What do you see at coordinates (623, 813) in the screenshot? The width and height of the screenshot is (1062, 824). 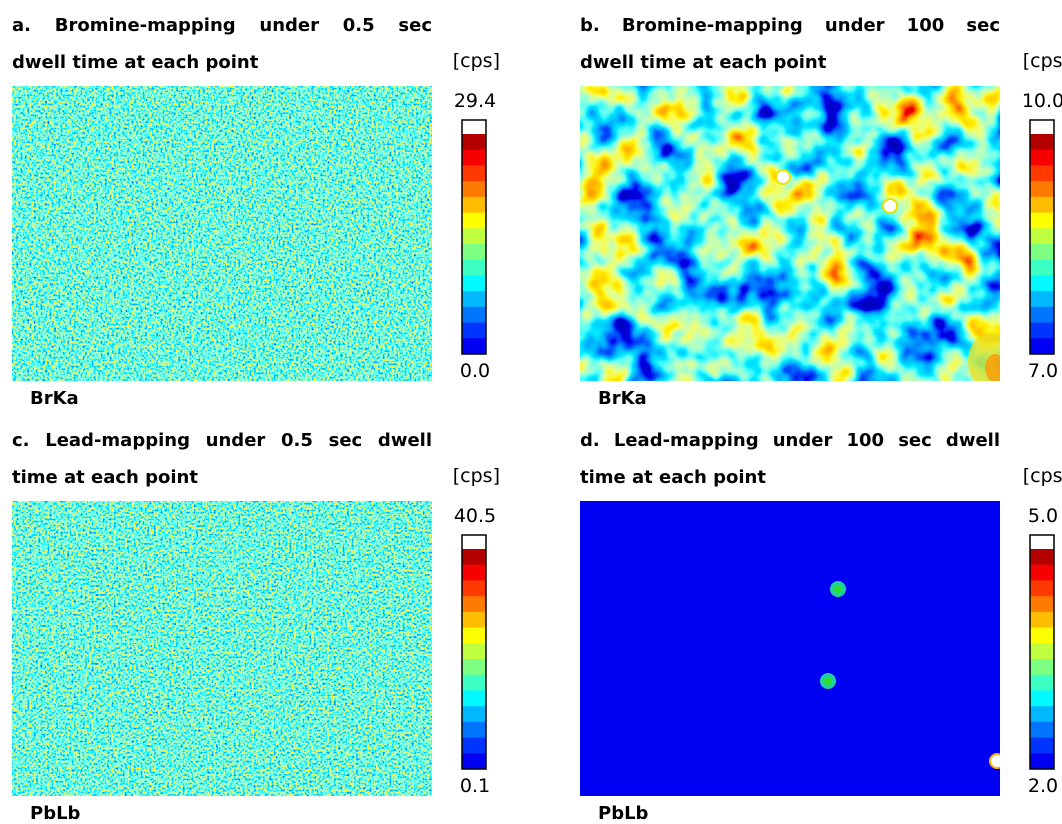 I see `element-label: PbLb` at bounding box center [623, 813].